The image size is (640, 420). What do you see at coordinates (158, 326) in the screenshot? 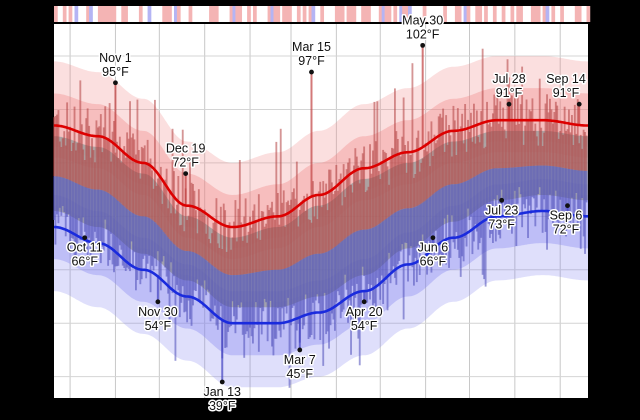
I see `record-temp-label: 54°F` at bounding box center [158, 326].